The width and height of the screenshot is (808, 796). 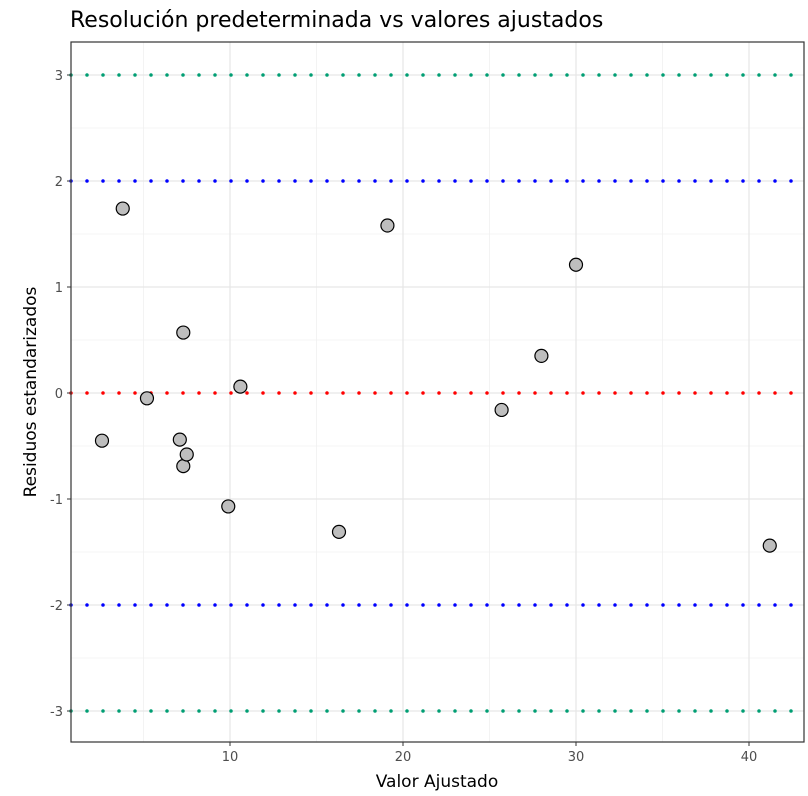 I want to click on y-tick-label: -3, so click(x=56, y=712).